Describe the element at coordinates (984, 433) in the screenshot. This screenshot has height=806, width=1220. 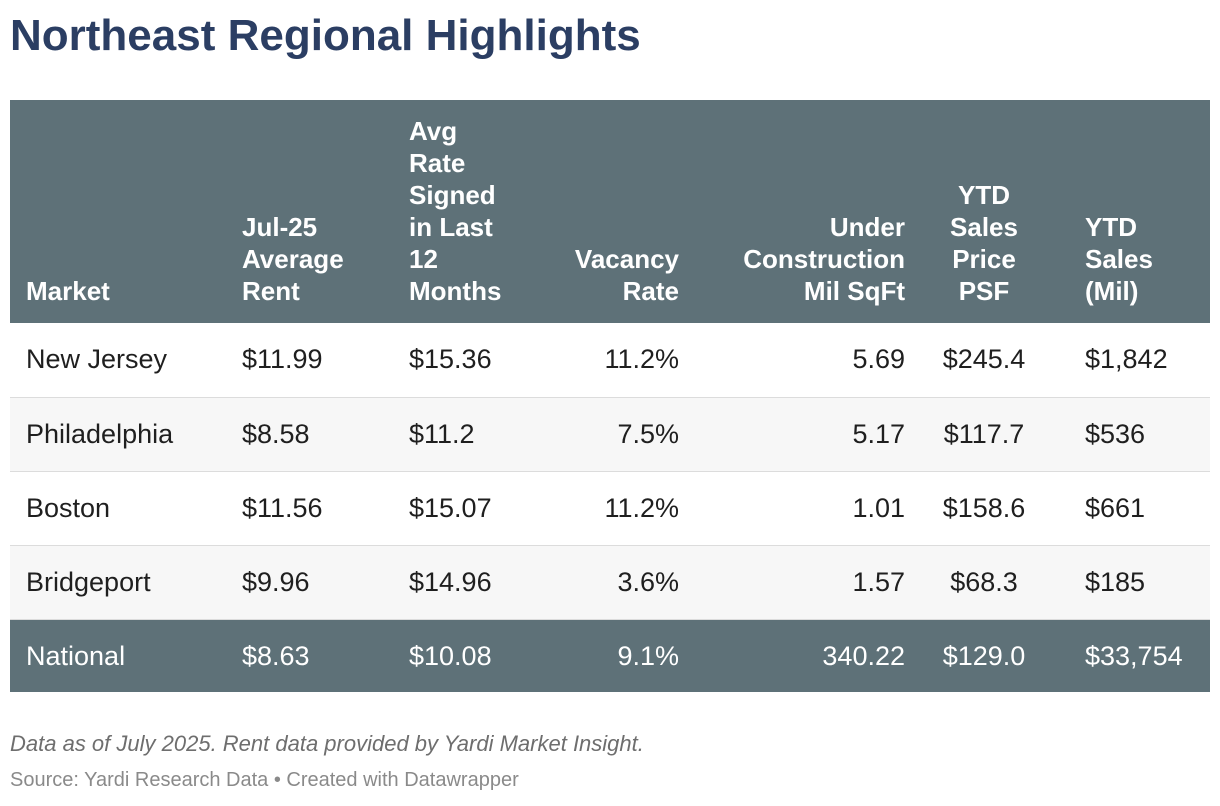
I see `cell-ytd-sales-price-psf: $117.7` at that location.